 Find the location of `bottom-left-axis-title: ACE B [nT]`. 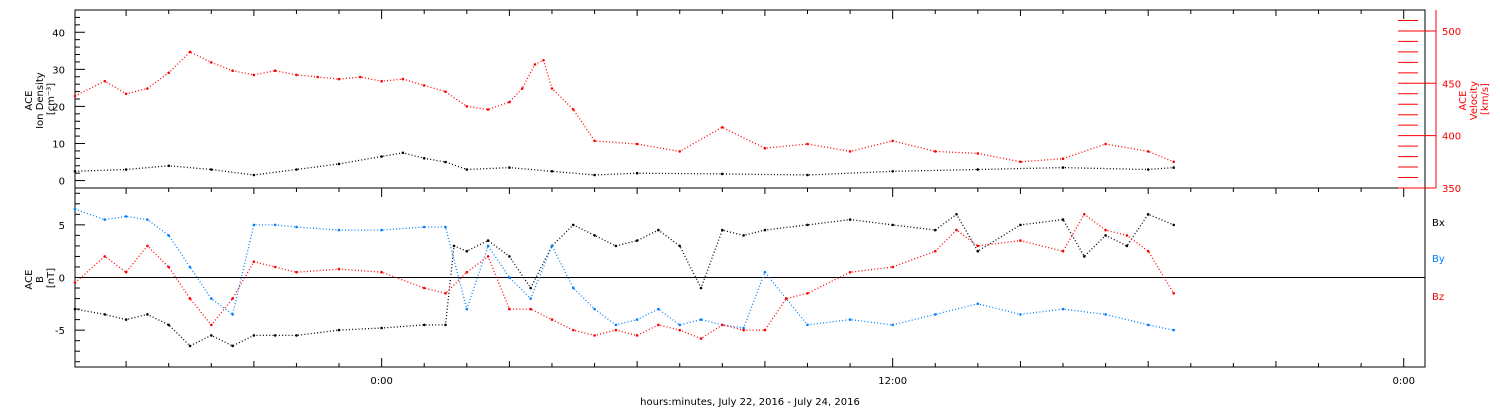

bottom-left-axis-title: ACE B [nT] is located at coordinates (40, 277).